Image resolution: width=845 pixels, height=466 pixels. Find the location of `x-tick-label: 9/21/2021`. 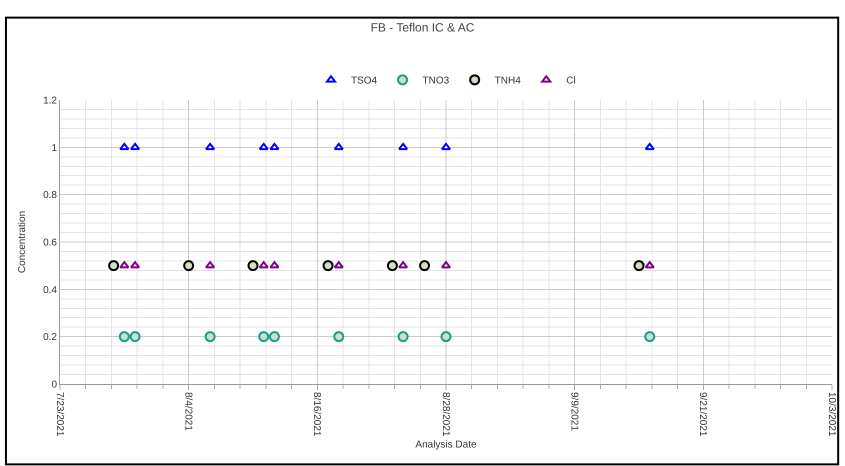

x-tick-label: 9/21/2021 is located at coordinates (702, 414).